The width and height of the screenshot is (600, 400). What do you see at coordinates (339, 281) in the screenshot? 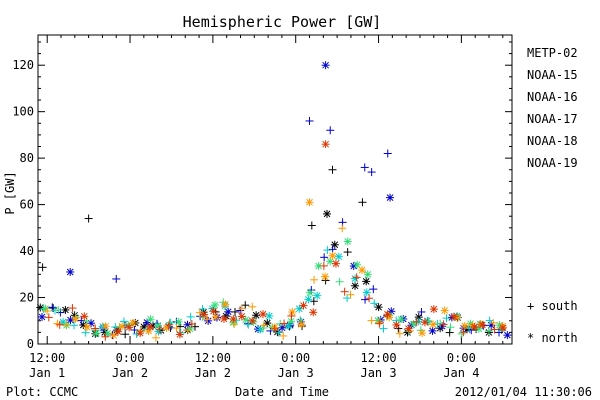
I see `data-point-noaa-17-south` at bounding box center [339, 281].